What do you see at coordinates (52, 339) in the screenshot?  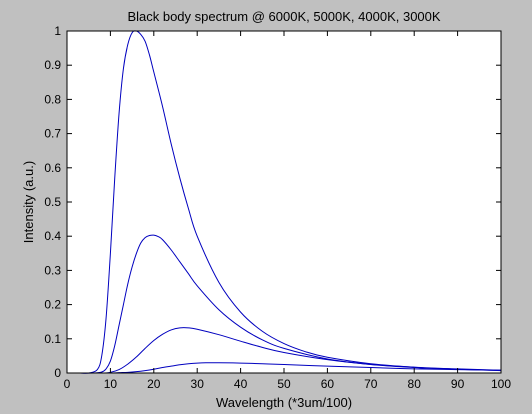 I see `y-tick-label: 0.1` at bounding box center [52, 339].